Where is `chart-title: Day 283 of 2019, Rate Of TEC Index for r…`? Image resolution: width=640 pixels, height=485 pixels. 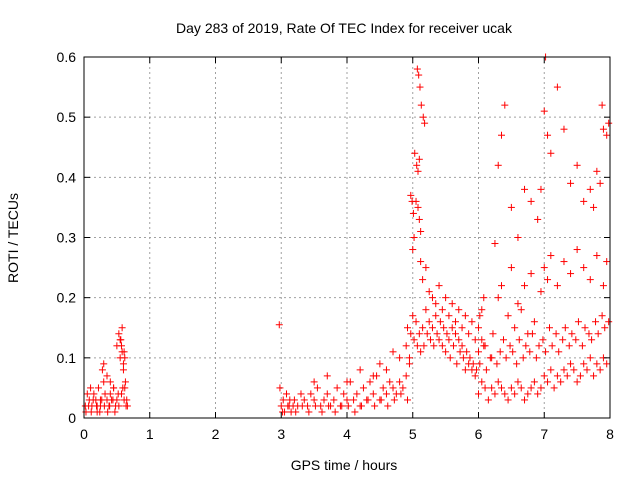
chart-title: Day 283 of 2019, Rate Of TEC Index for r… is located at coordinates (344, 28).